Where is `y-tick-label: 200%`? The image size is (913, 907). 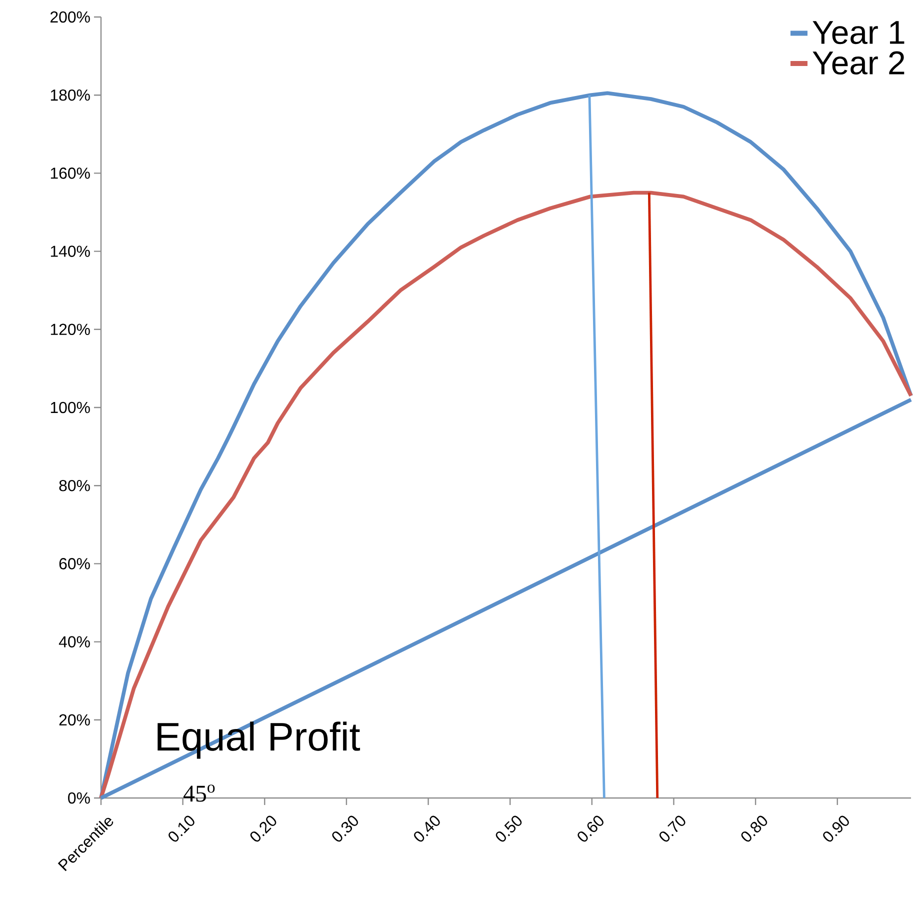 y-tick-label: 200% is located at coordinates (70, 17).